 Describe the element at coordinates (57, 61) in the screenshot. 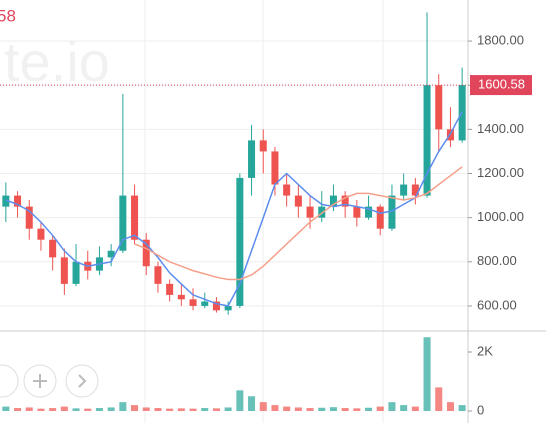

I see `watermark: te.io` at that location.